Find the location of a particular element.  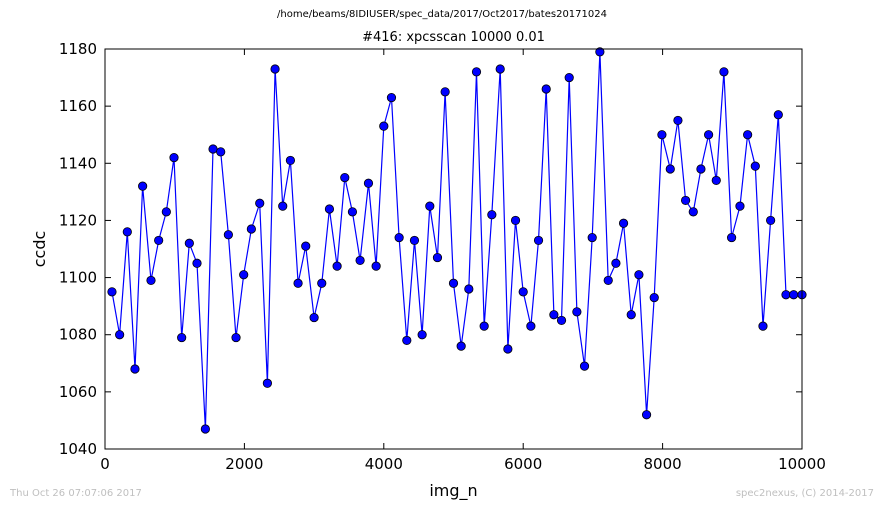

footer-timestamp: Thu Oct 26 07:07:06 2017 is located at coordinates (76, 493).